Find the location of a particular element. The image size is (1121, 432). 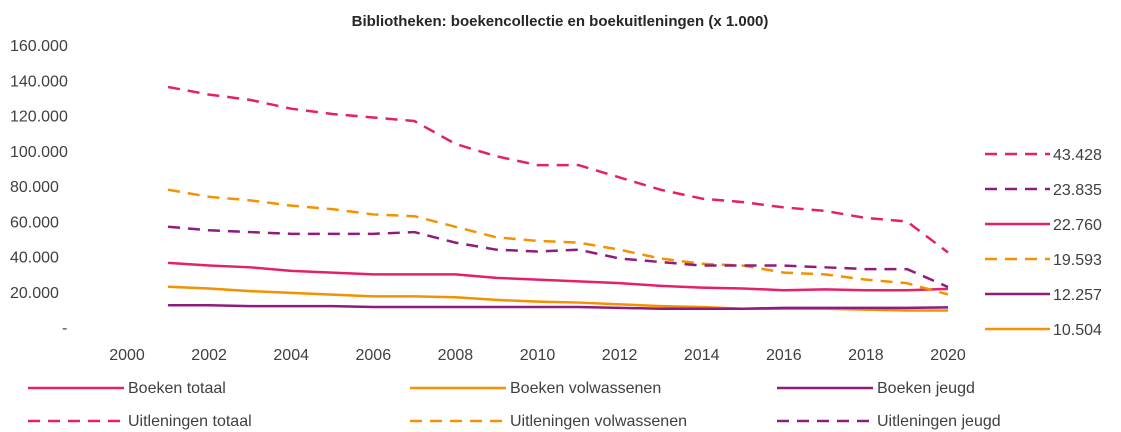

y-tick-label: 20.000 is located at coordinates (34, 293).